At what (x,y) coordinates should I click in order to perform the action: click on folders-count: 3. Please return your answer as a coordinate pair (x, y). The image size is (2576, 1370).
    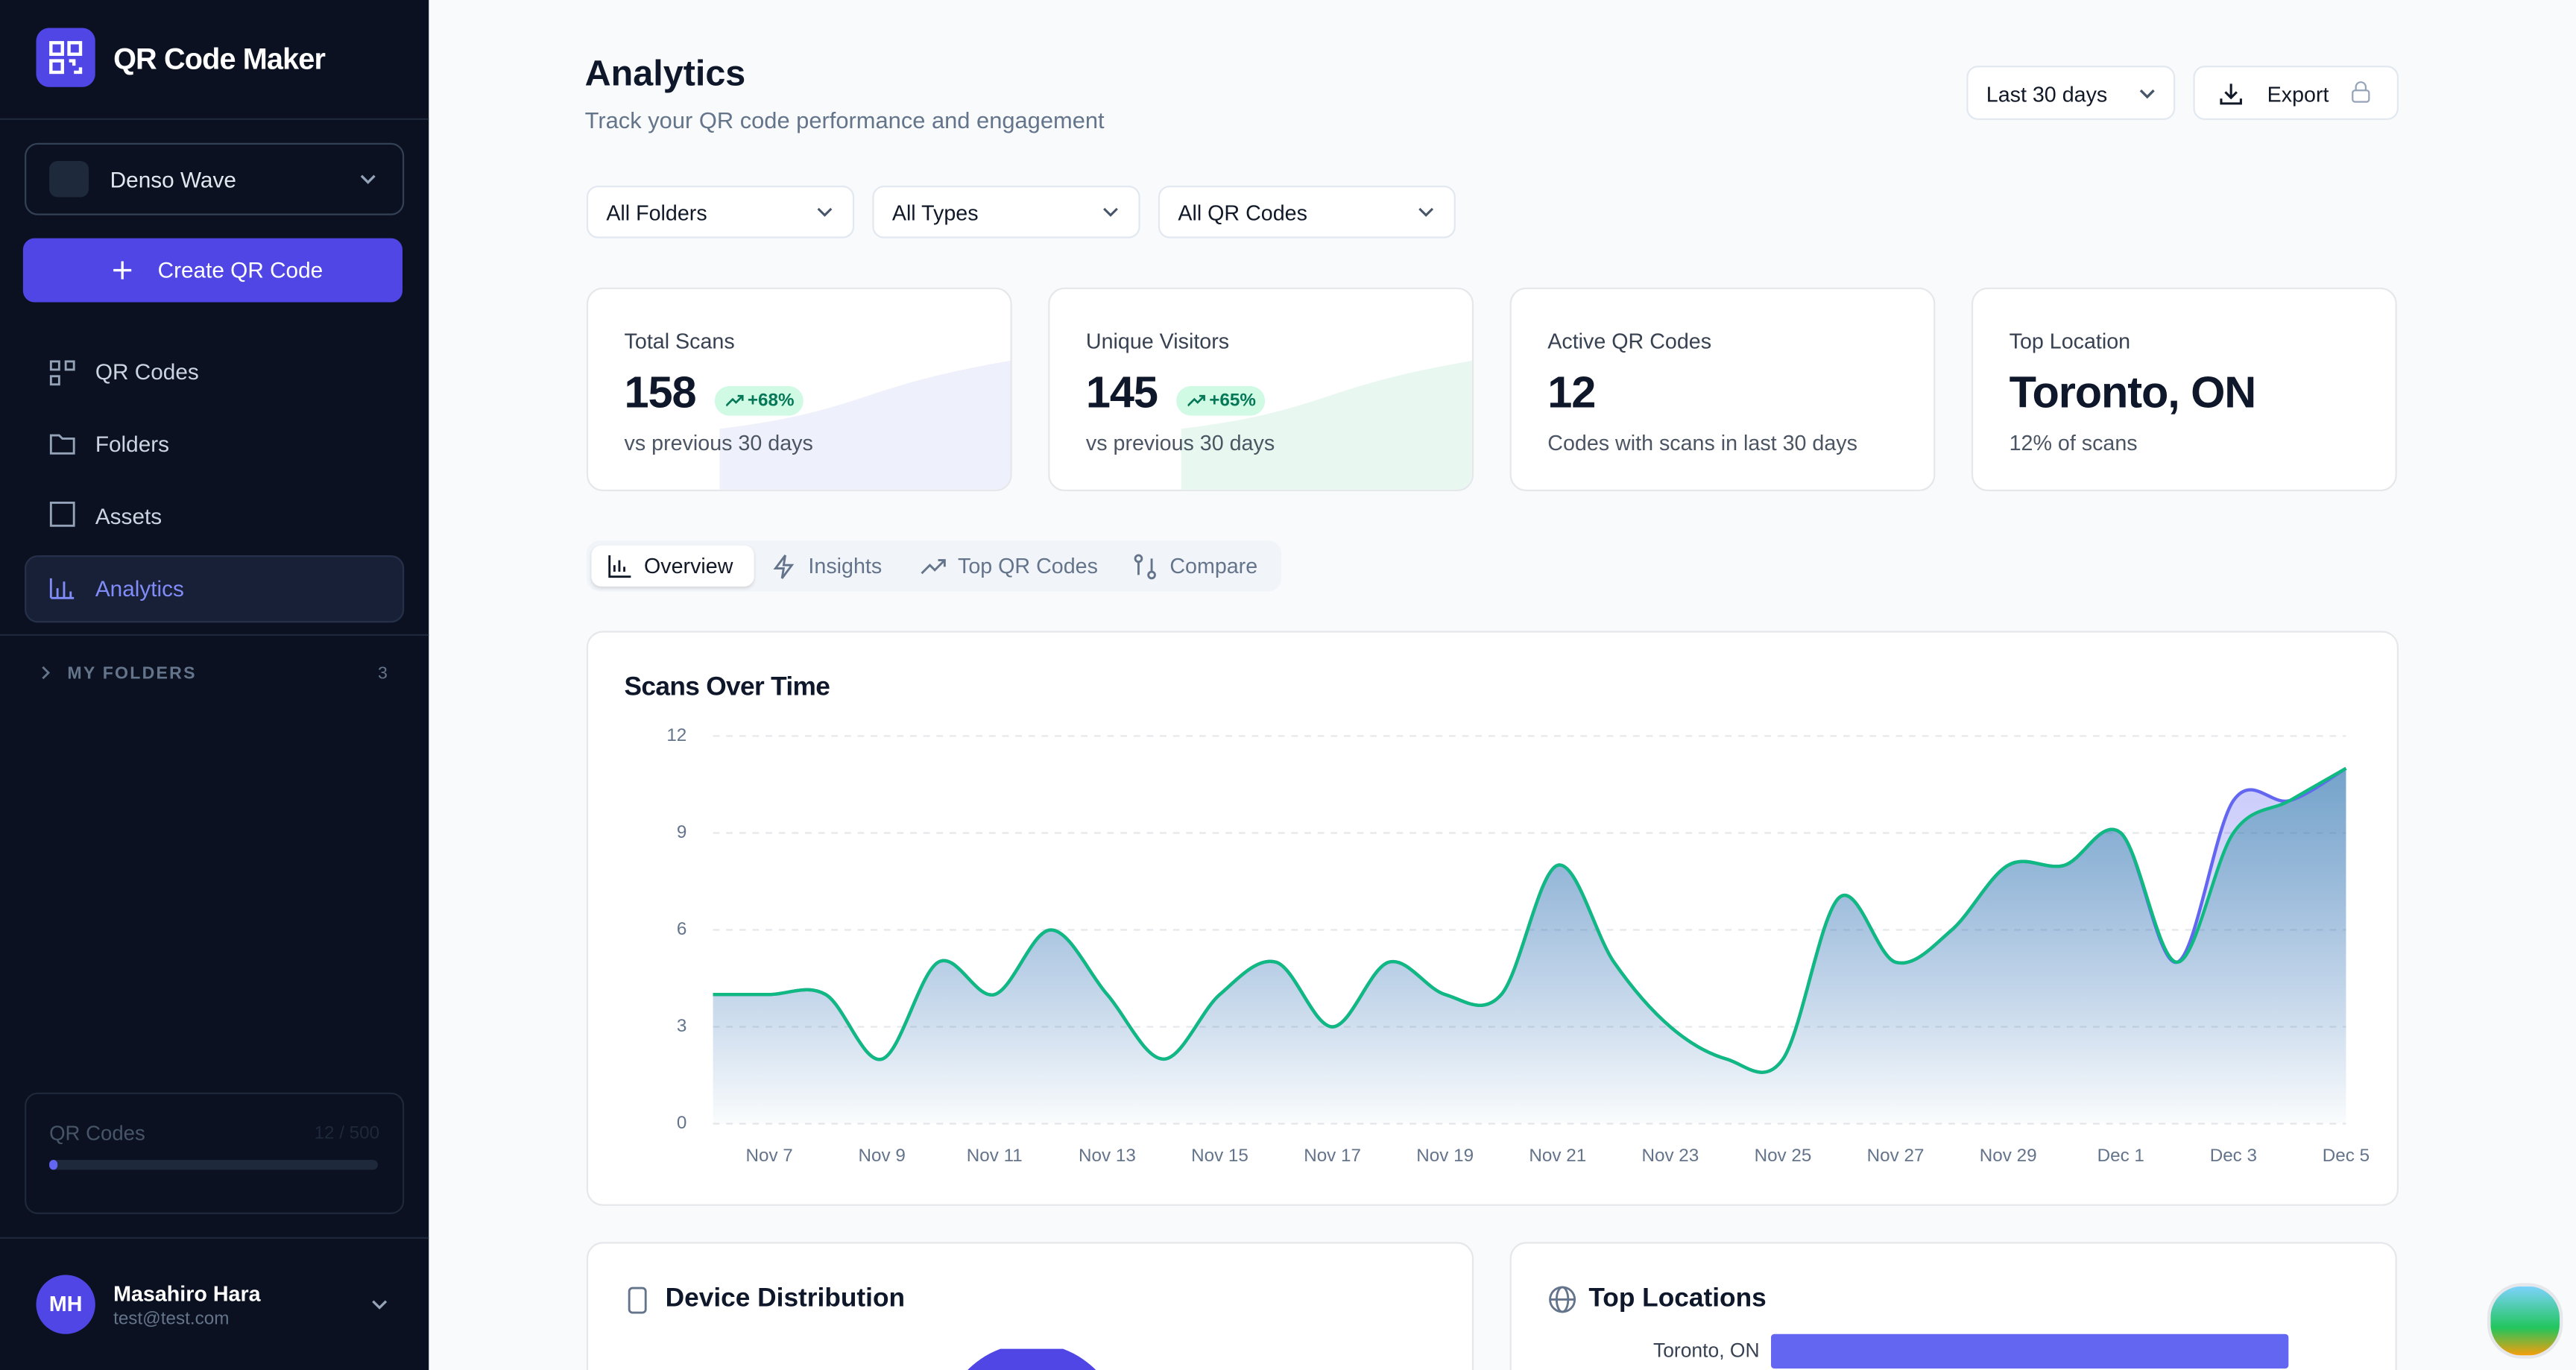
    Looking at the image, I should click on (382, 673).